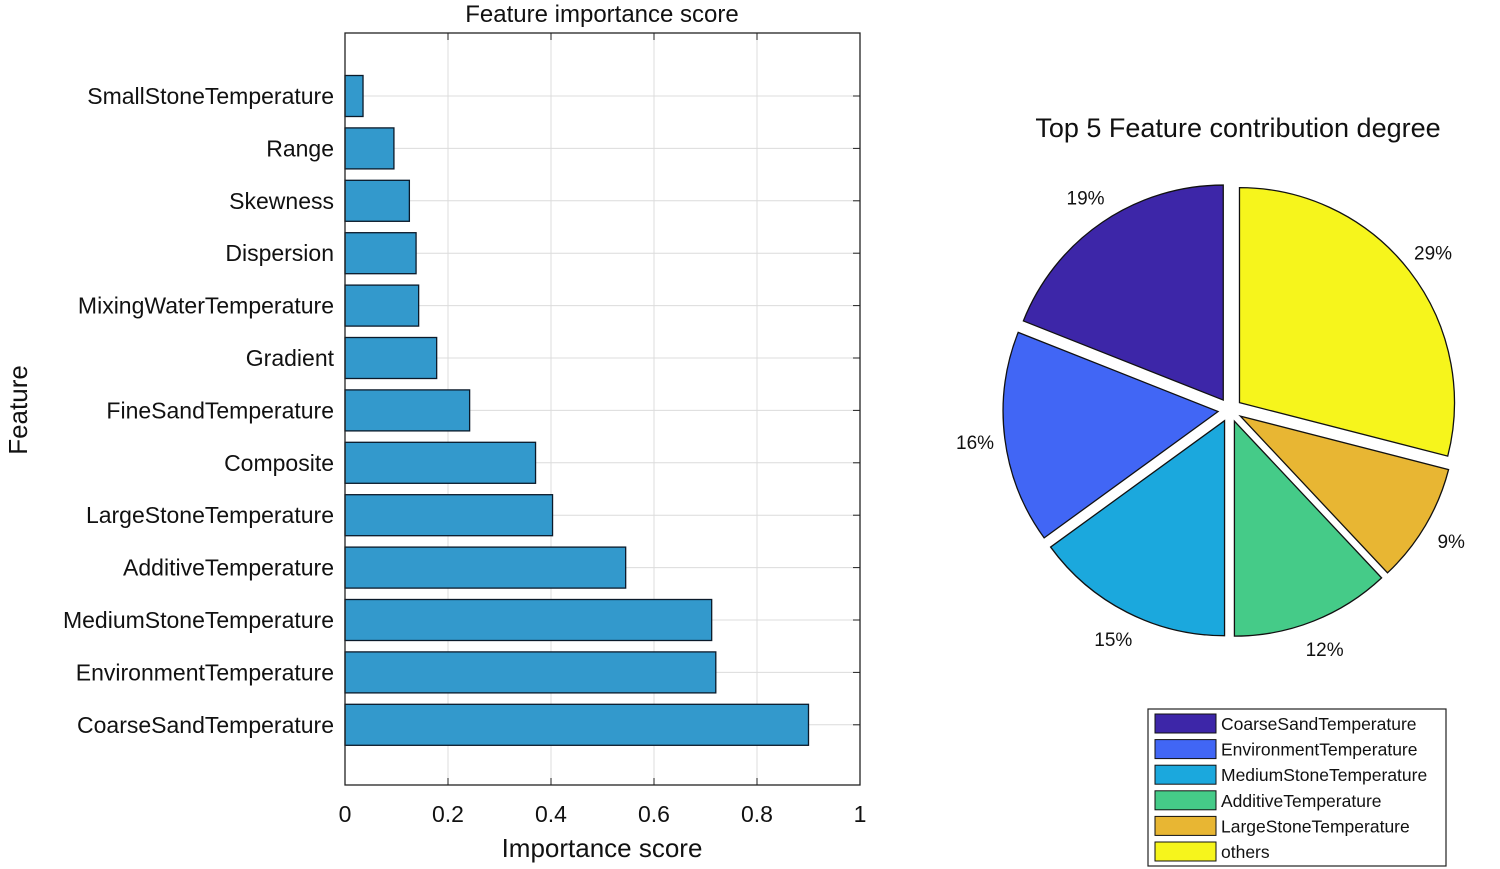  I want to click on pie-slice-LargeStoneTemperature, so click(1344, 494).